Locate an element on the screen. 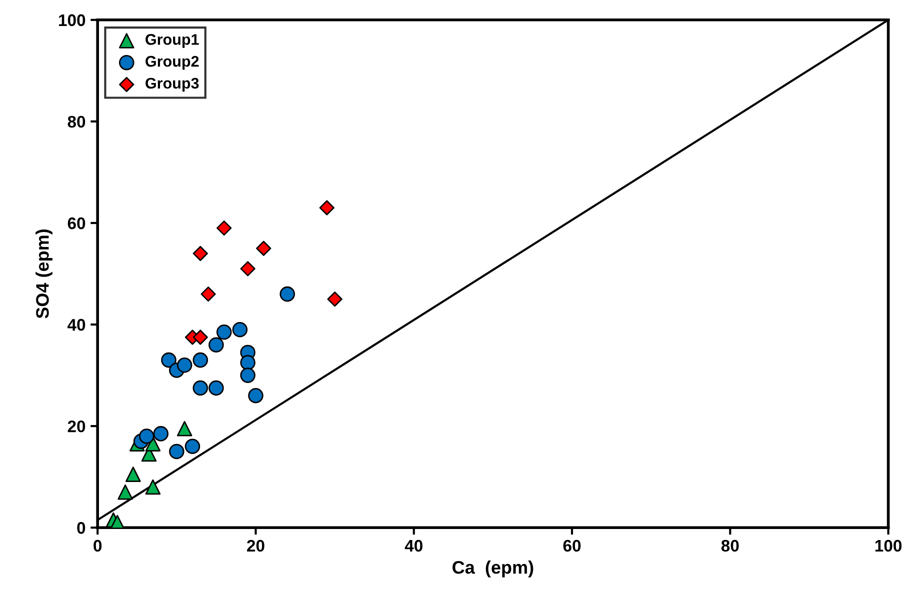 The width and height of the screenshot is (912, 603). x-tick-label: 0 is located at coordinates (98, 546).